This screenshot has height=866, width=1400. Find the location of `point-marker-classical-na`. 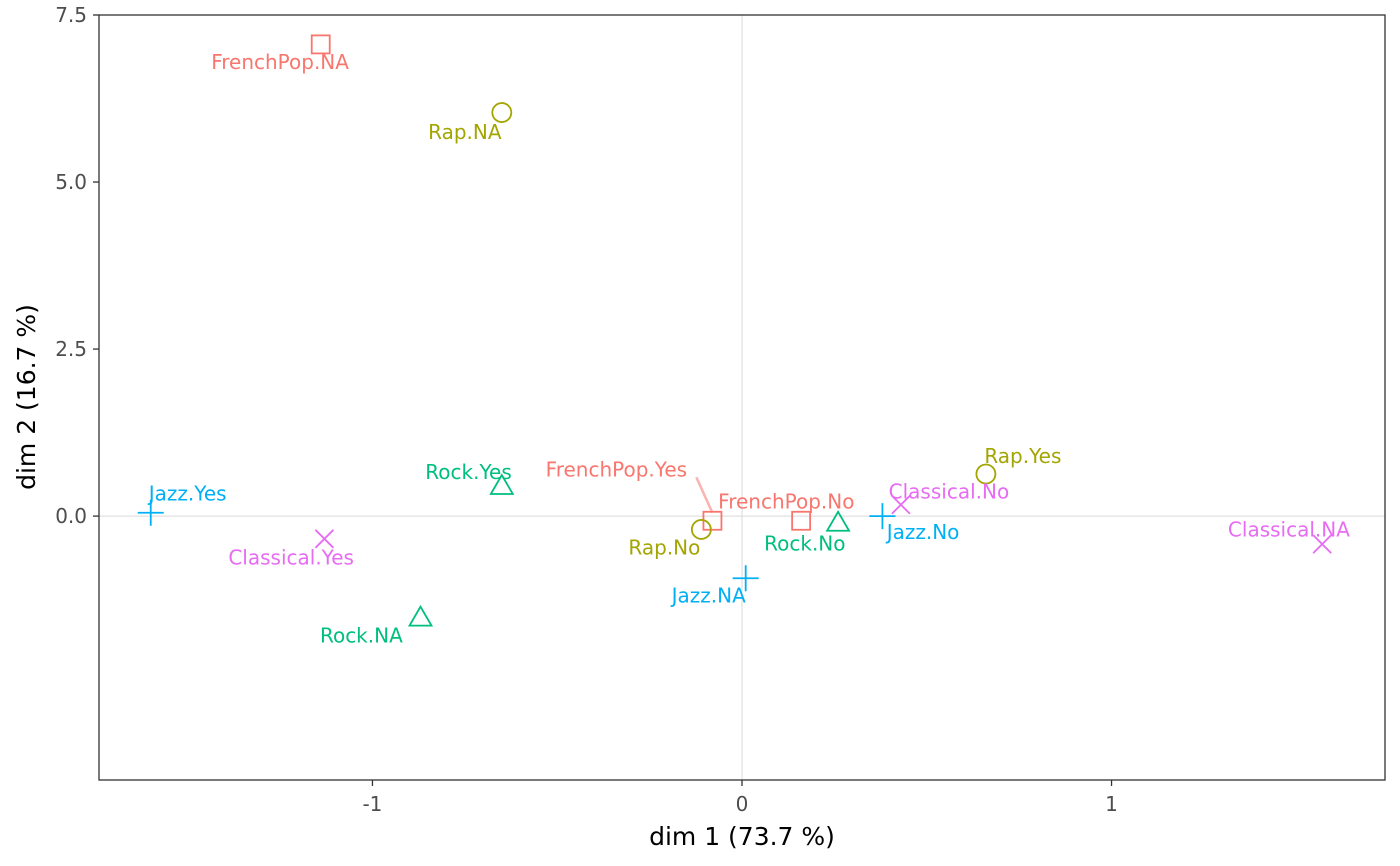

point-marker-classical-na is located at coordinates (1322, 544).